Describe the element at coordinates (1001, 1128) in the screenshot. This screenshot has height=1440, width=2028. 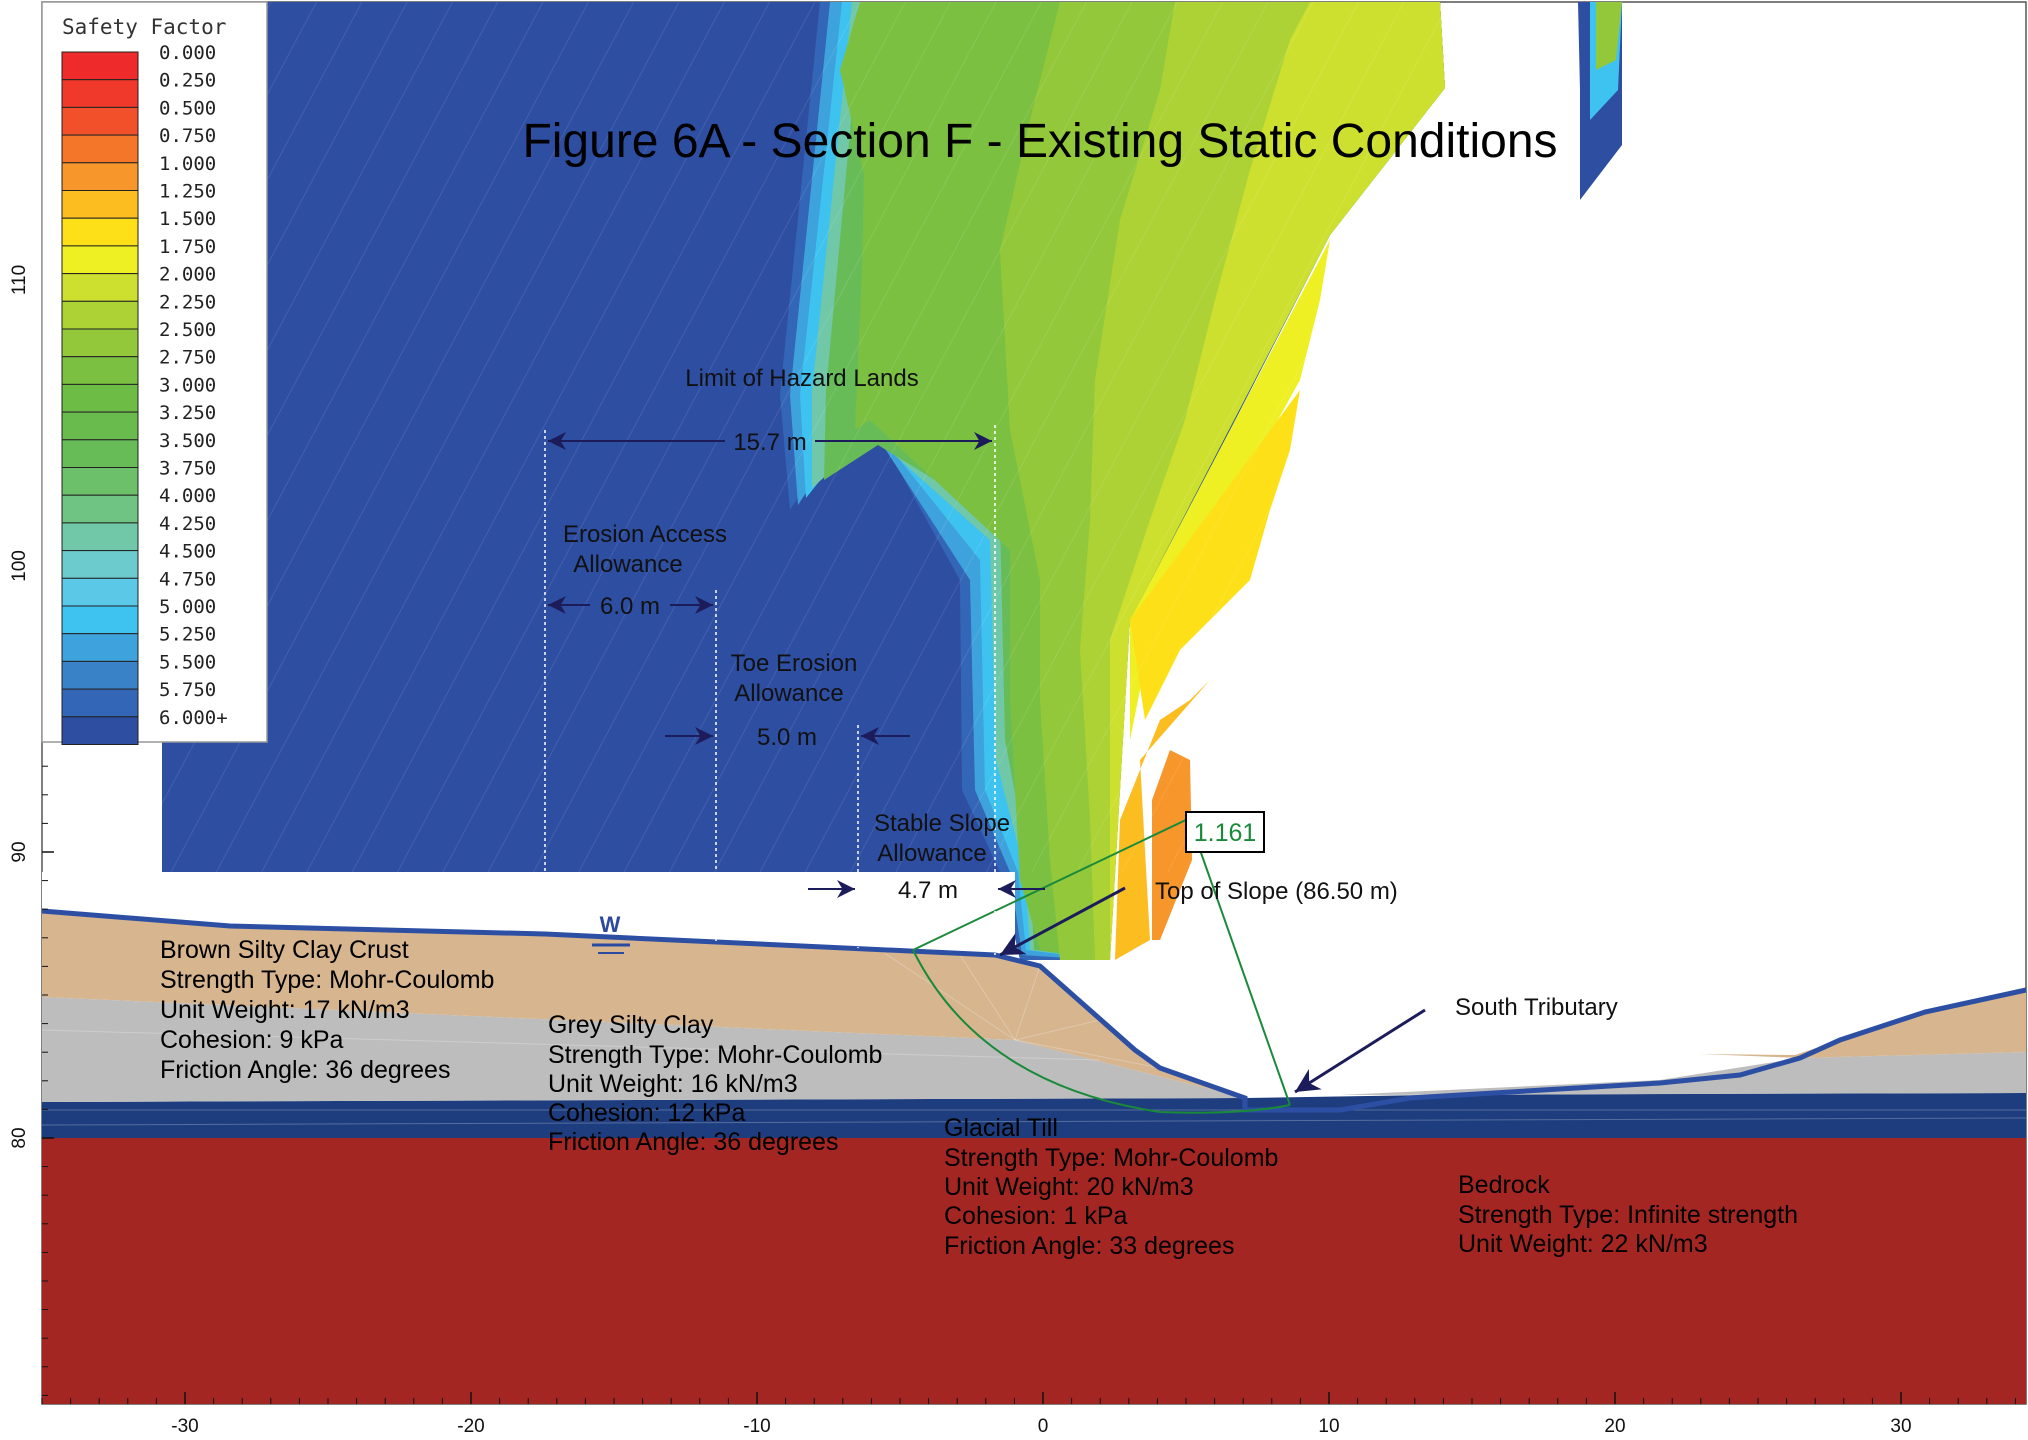
I see `svg-text: Glacial Till` at that location.